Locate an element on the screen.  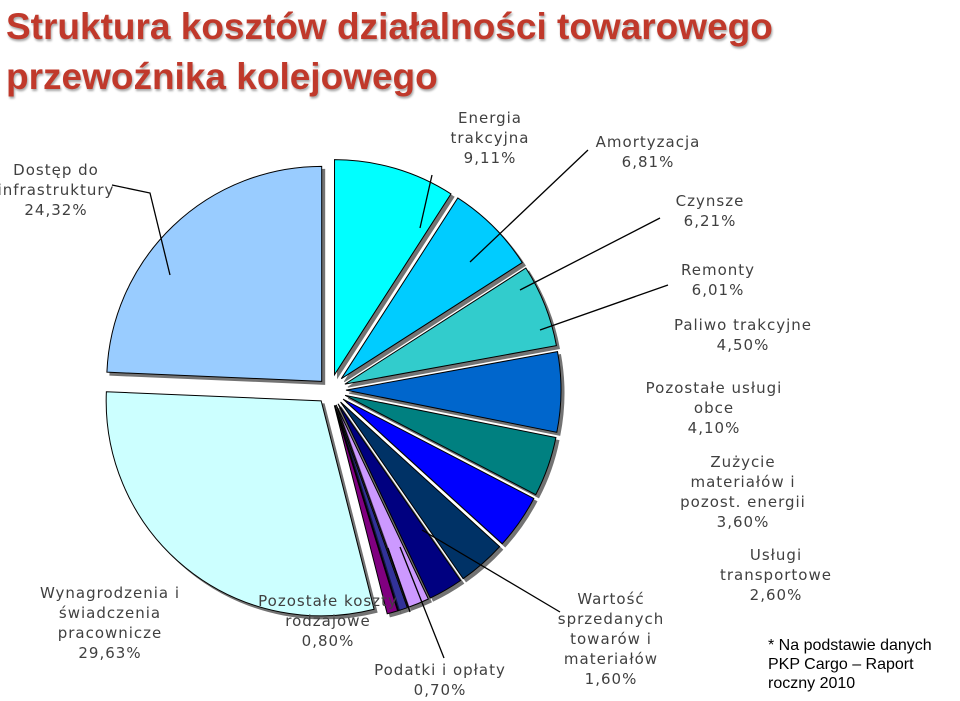
data-label: Czynsze 6,21% is located at coordinates (710, 211).